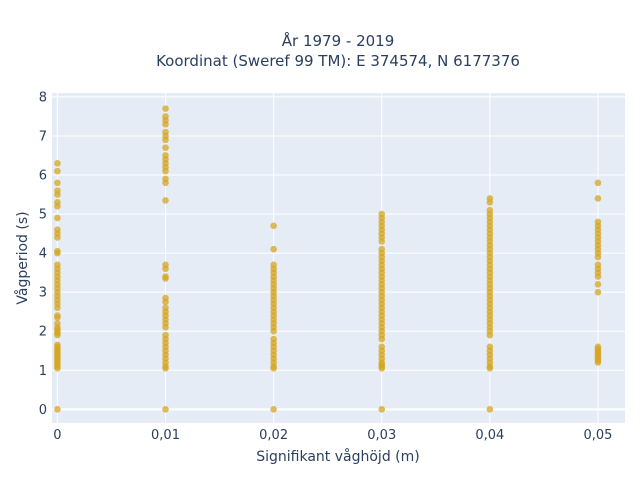 The image size is (640, 480). What do you see at coordinates (338, 40) in the screenshot?
I see `chart-title: År 1979 - 2019` at bounding box center [338, 40].